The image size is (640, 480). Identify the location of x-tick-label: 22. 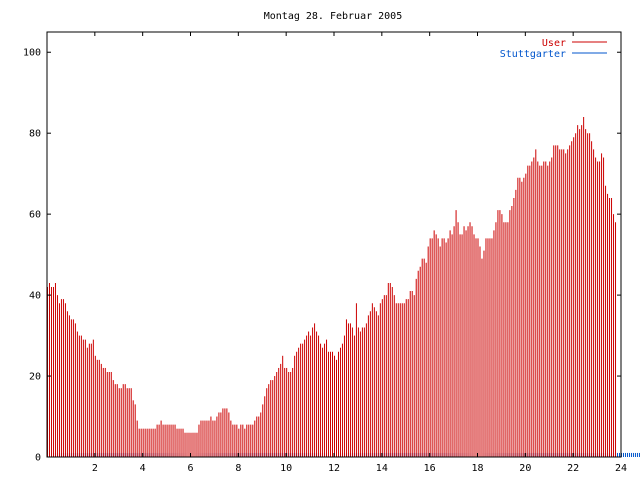
(573, 468).